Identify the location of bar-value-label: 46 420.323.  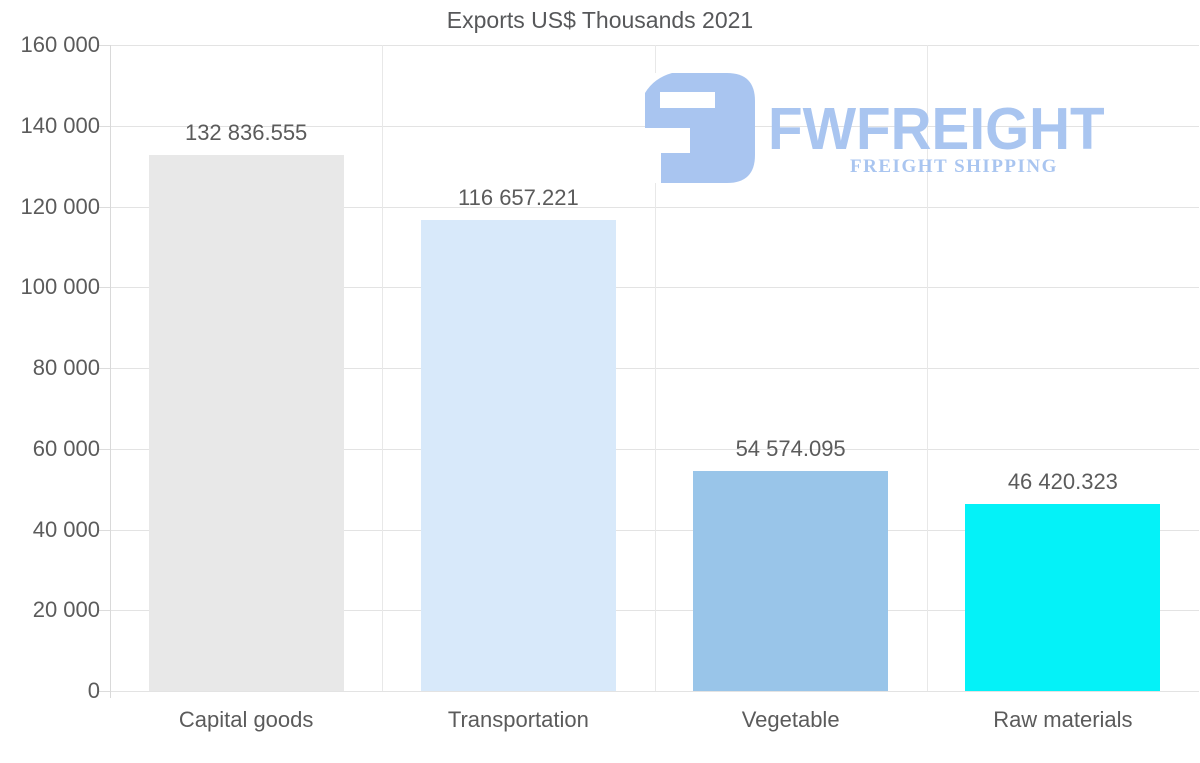
(1062, 481).